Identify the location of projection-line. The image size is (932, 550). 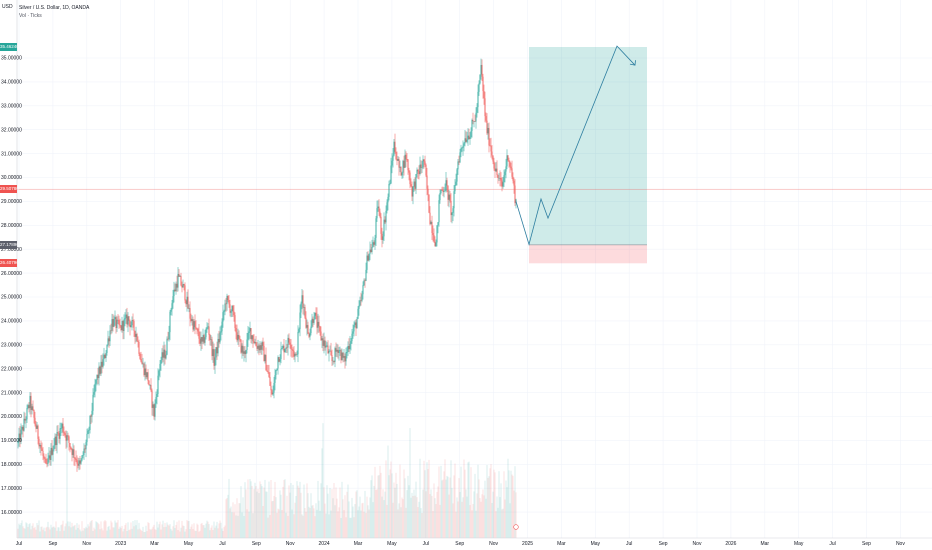
(575, 145).